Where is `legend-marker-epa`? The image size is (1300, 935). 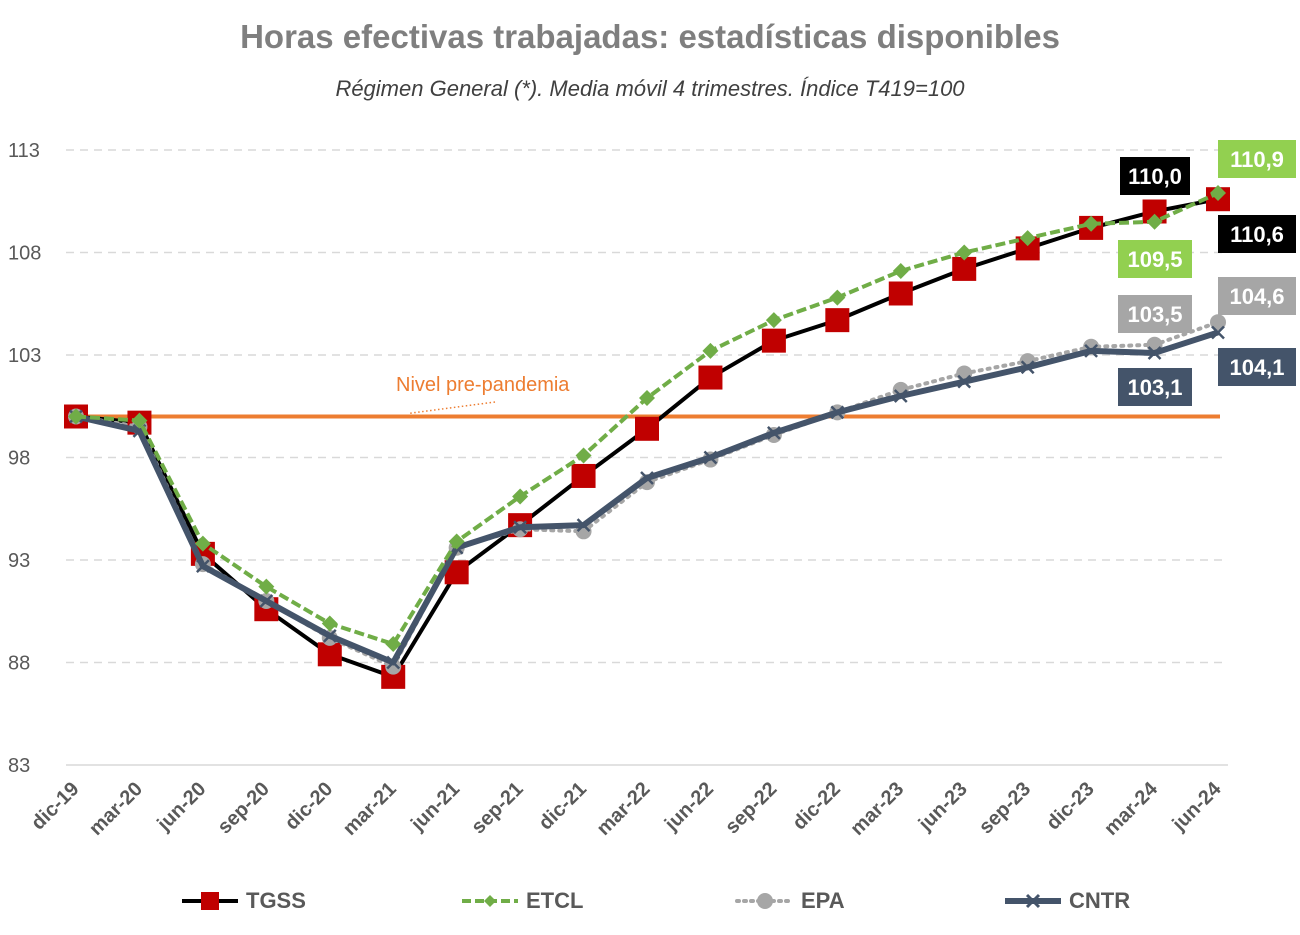
legend-marker-epa is located at coordinates (765, 901).